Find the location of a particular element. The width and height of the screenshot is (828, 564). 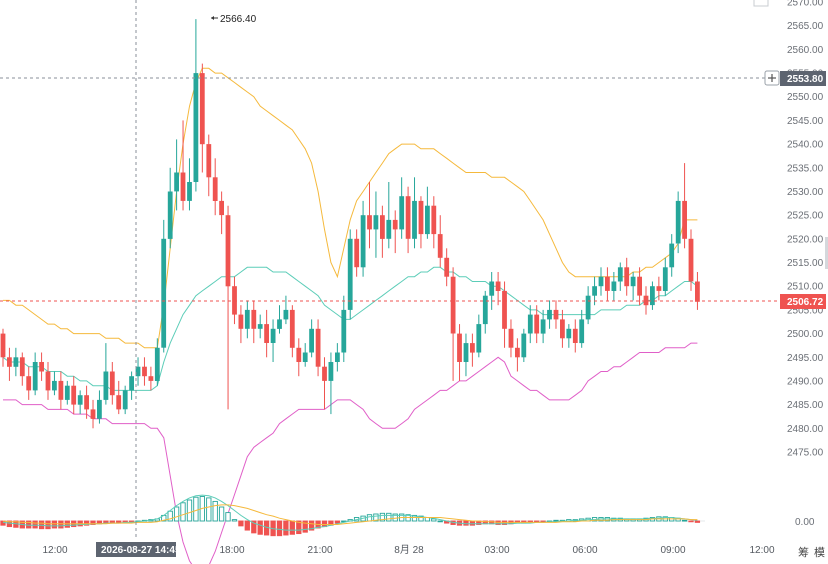

time-tick-label: 09:00 is located at coordinates (672, 550).